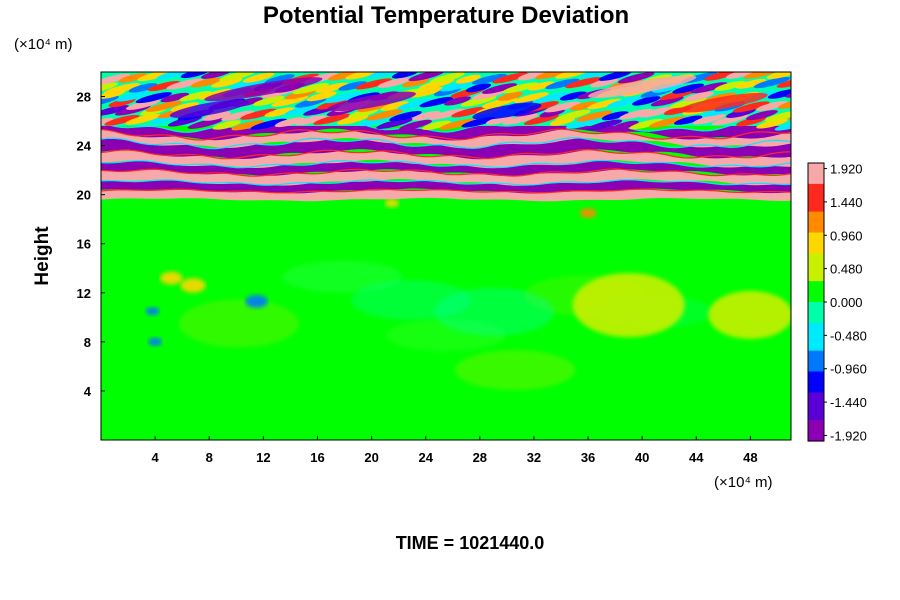  What do you see at coordinates (42, 256) in the screenshot?
I see `y-axis-title: Height` at bounding box center [42, 256].